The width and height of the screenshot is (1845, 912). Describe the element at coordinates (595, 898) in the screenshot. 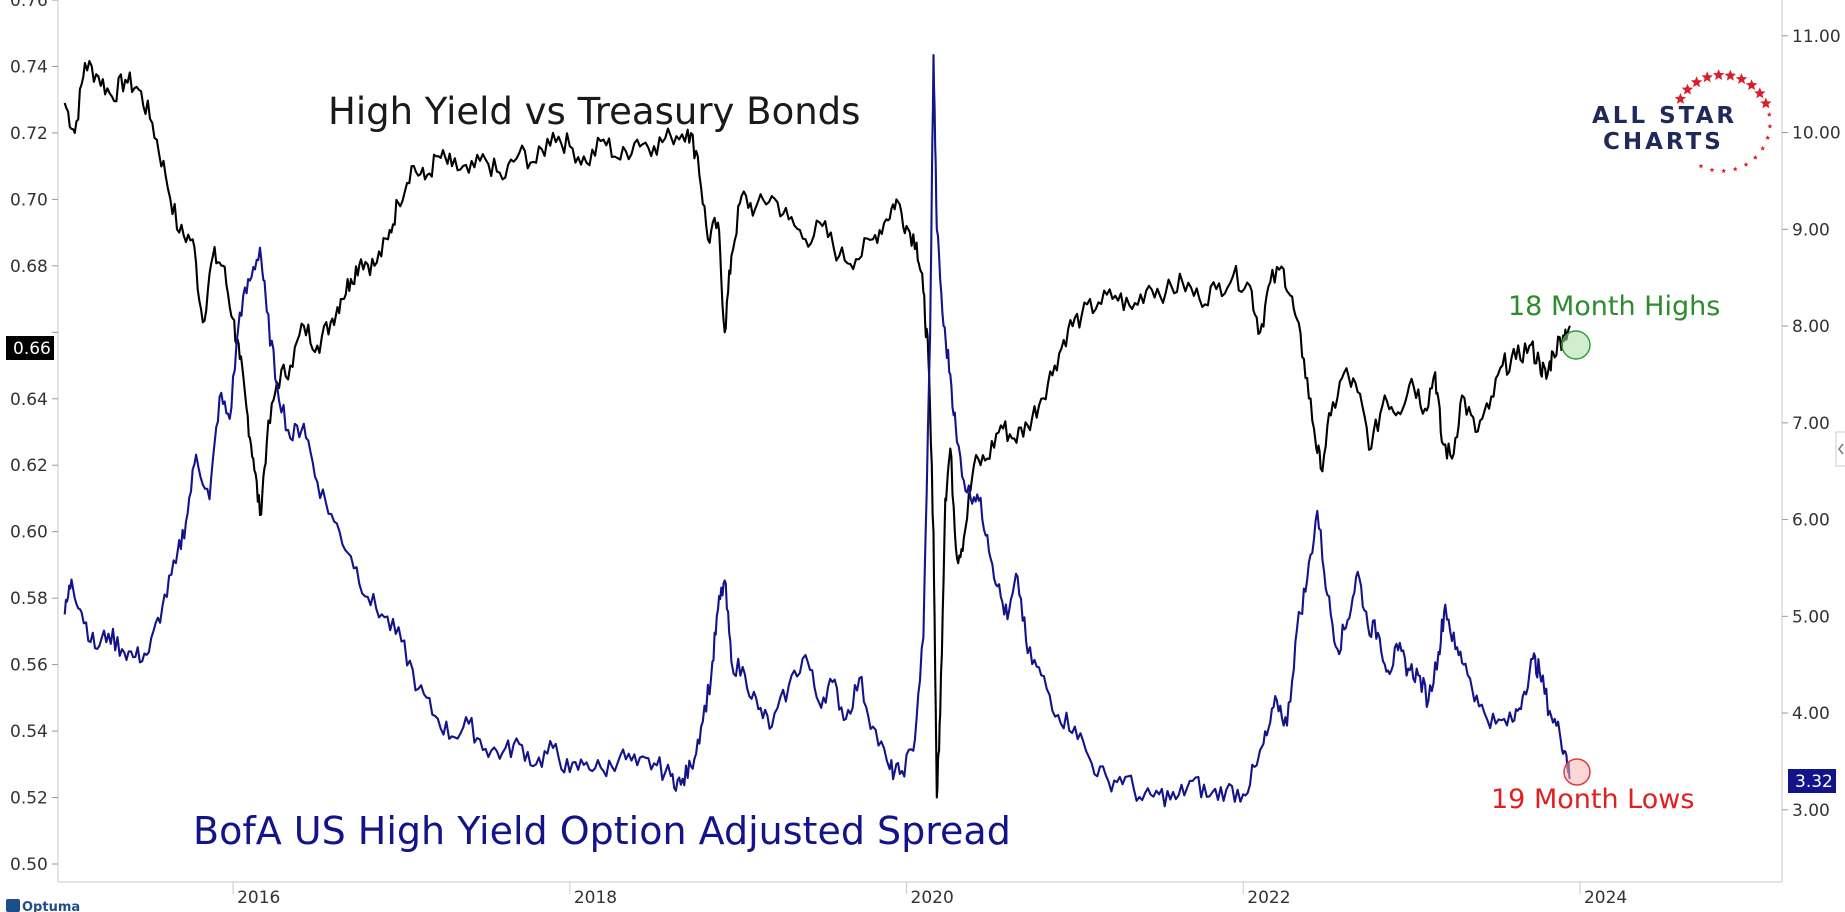

I see `x-tick-label: 2018` at that location.